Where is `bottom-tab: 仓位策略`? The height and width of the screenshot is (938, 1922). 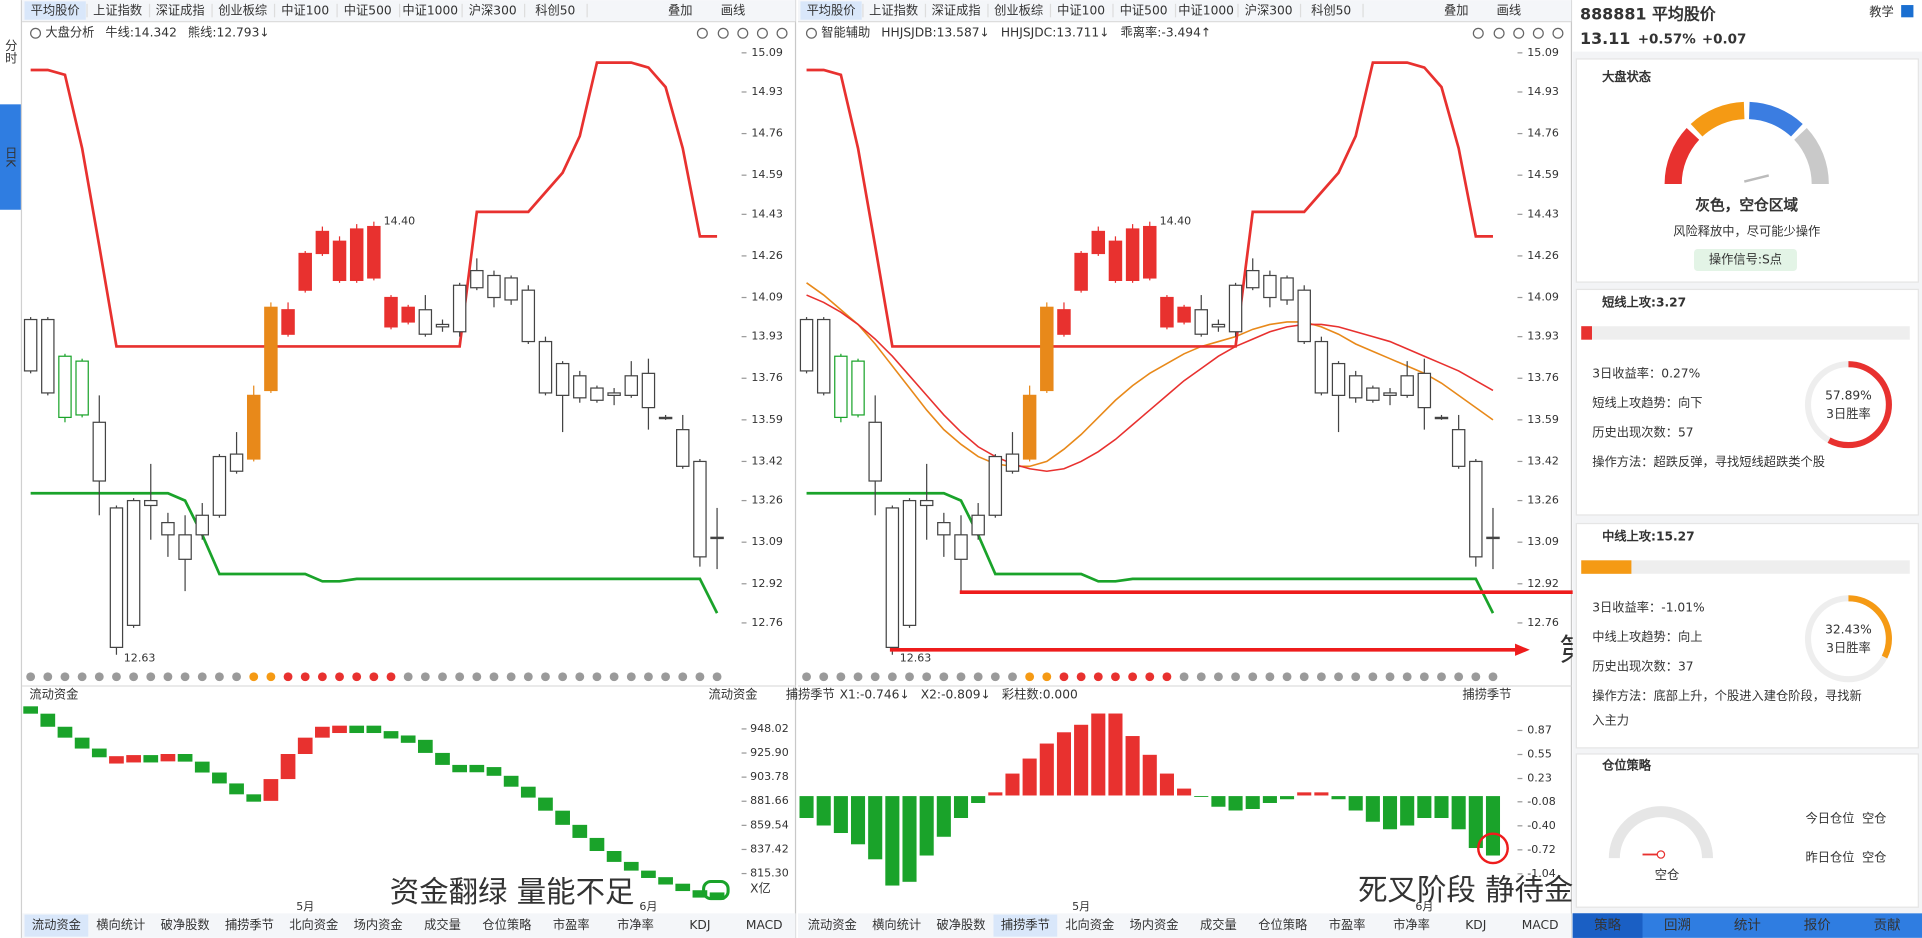
bottom-tab: 仓位策略 is located at coordinates (507, 924).